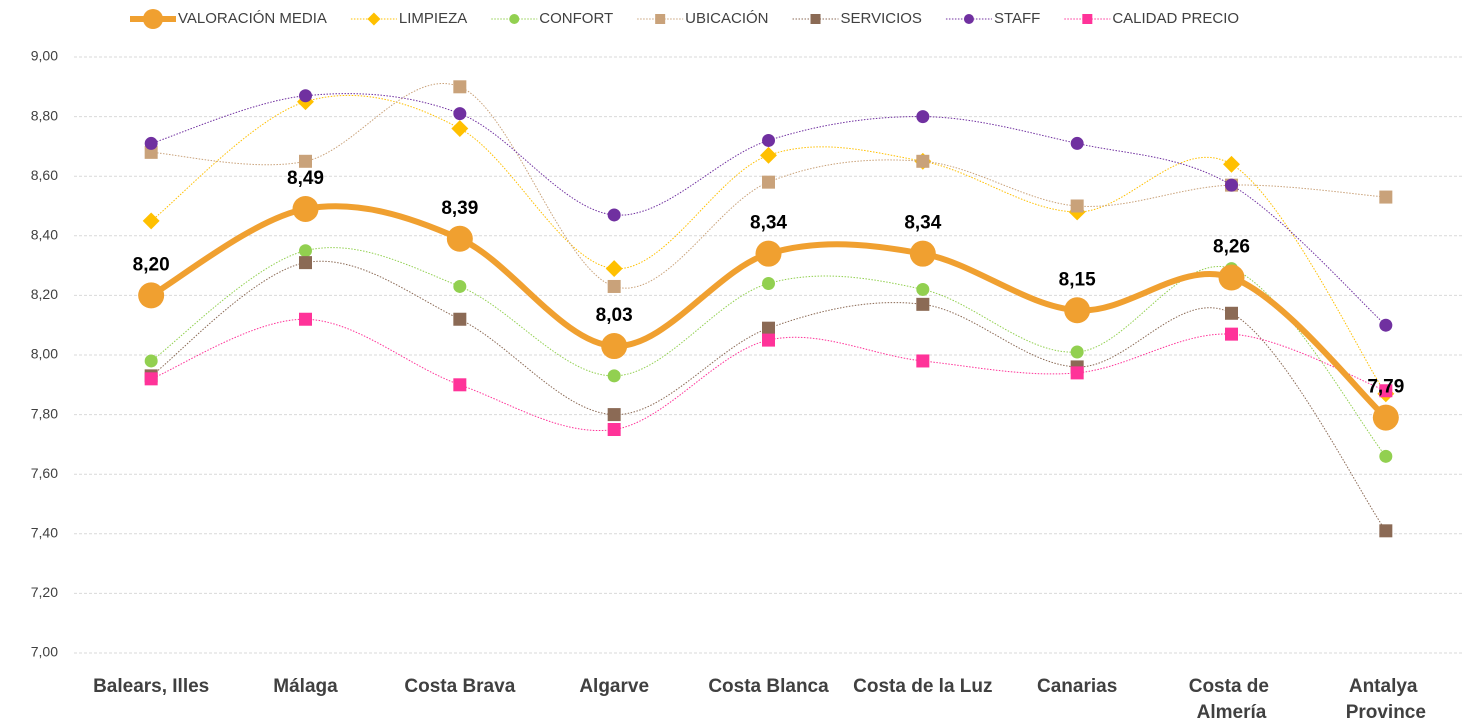 Image resolution: width=1463 pixels, height=728 pixels. Describe the element at coordinates (614, 315) in the screenshot. I see `data-label: 8,03` at that location.